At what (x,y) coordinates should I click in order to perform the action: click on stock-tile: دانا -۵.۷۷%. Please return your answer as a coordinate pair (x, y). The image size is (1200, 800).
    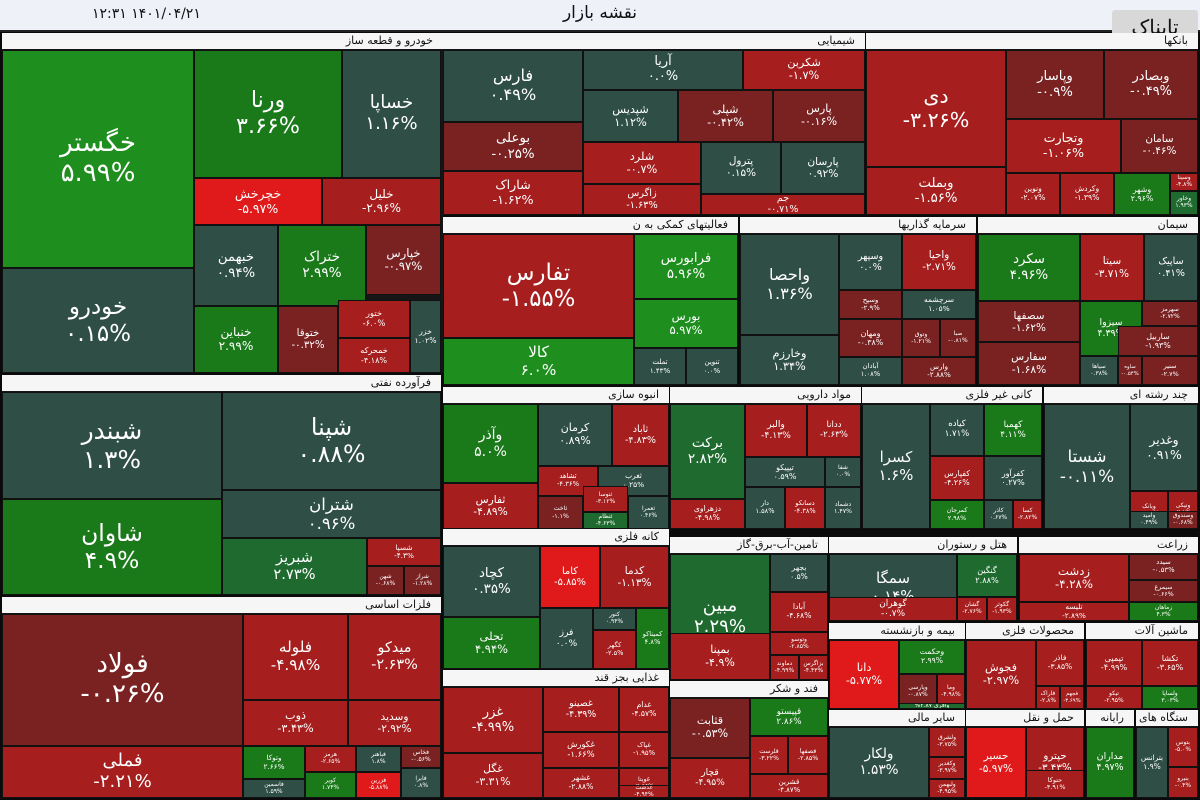
    Looking at the image, I should click on (864, 674).